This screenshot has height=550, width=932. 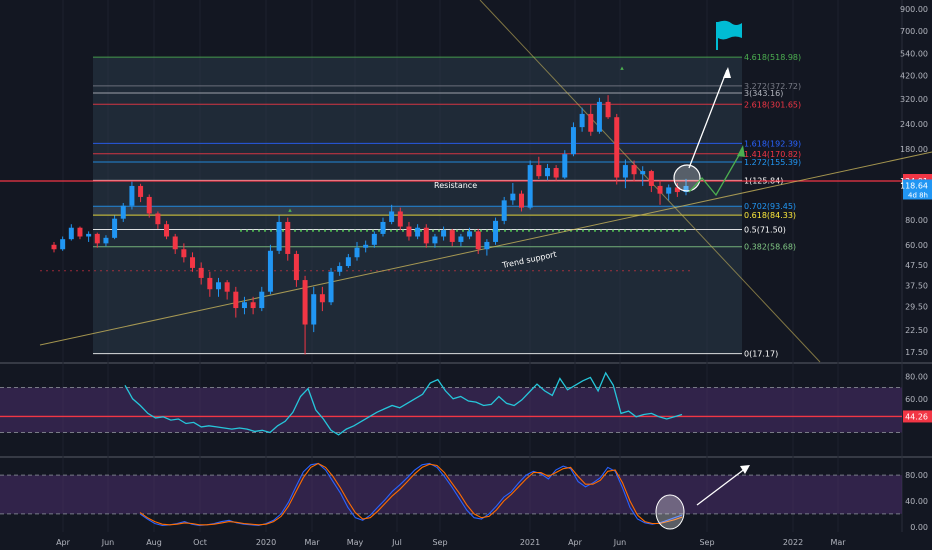 I want to click on projection-arrow-head, so click(x=727, y=72).